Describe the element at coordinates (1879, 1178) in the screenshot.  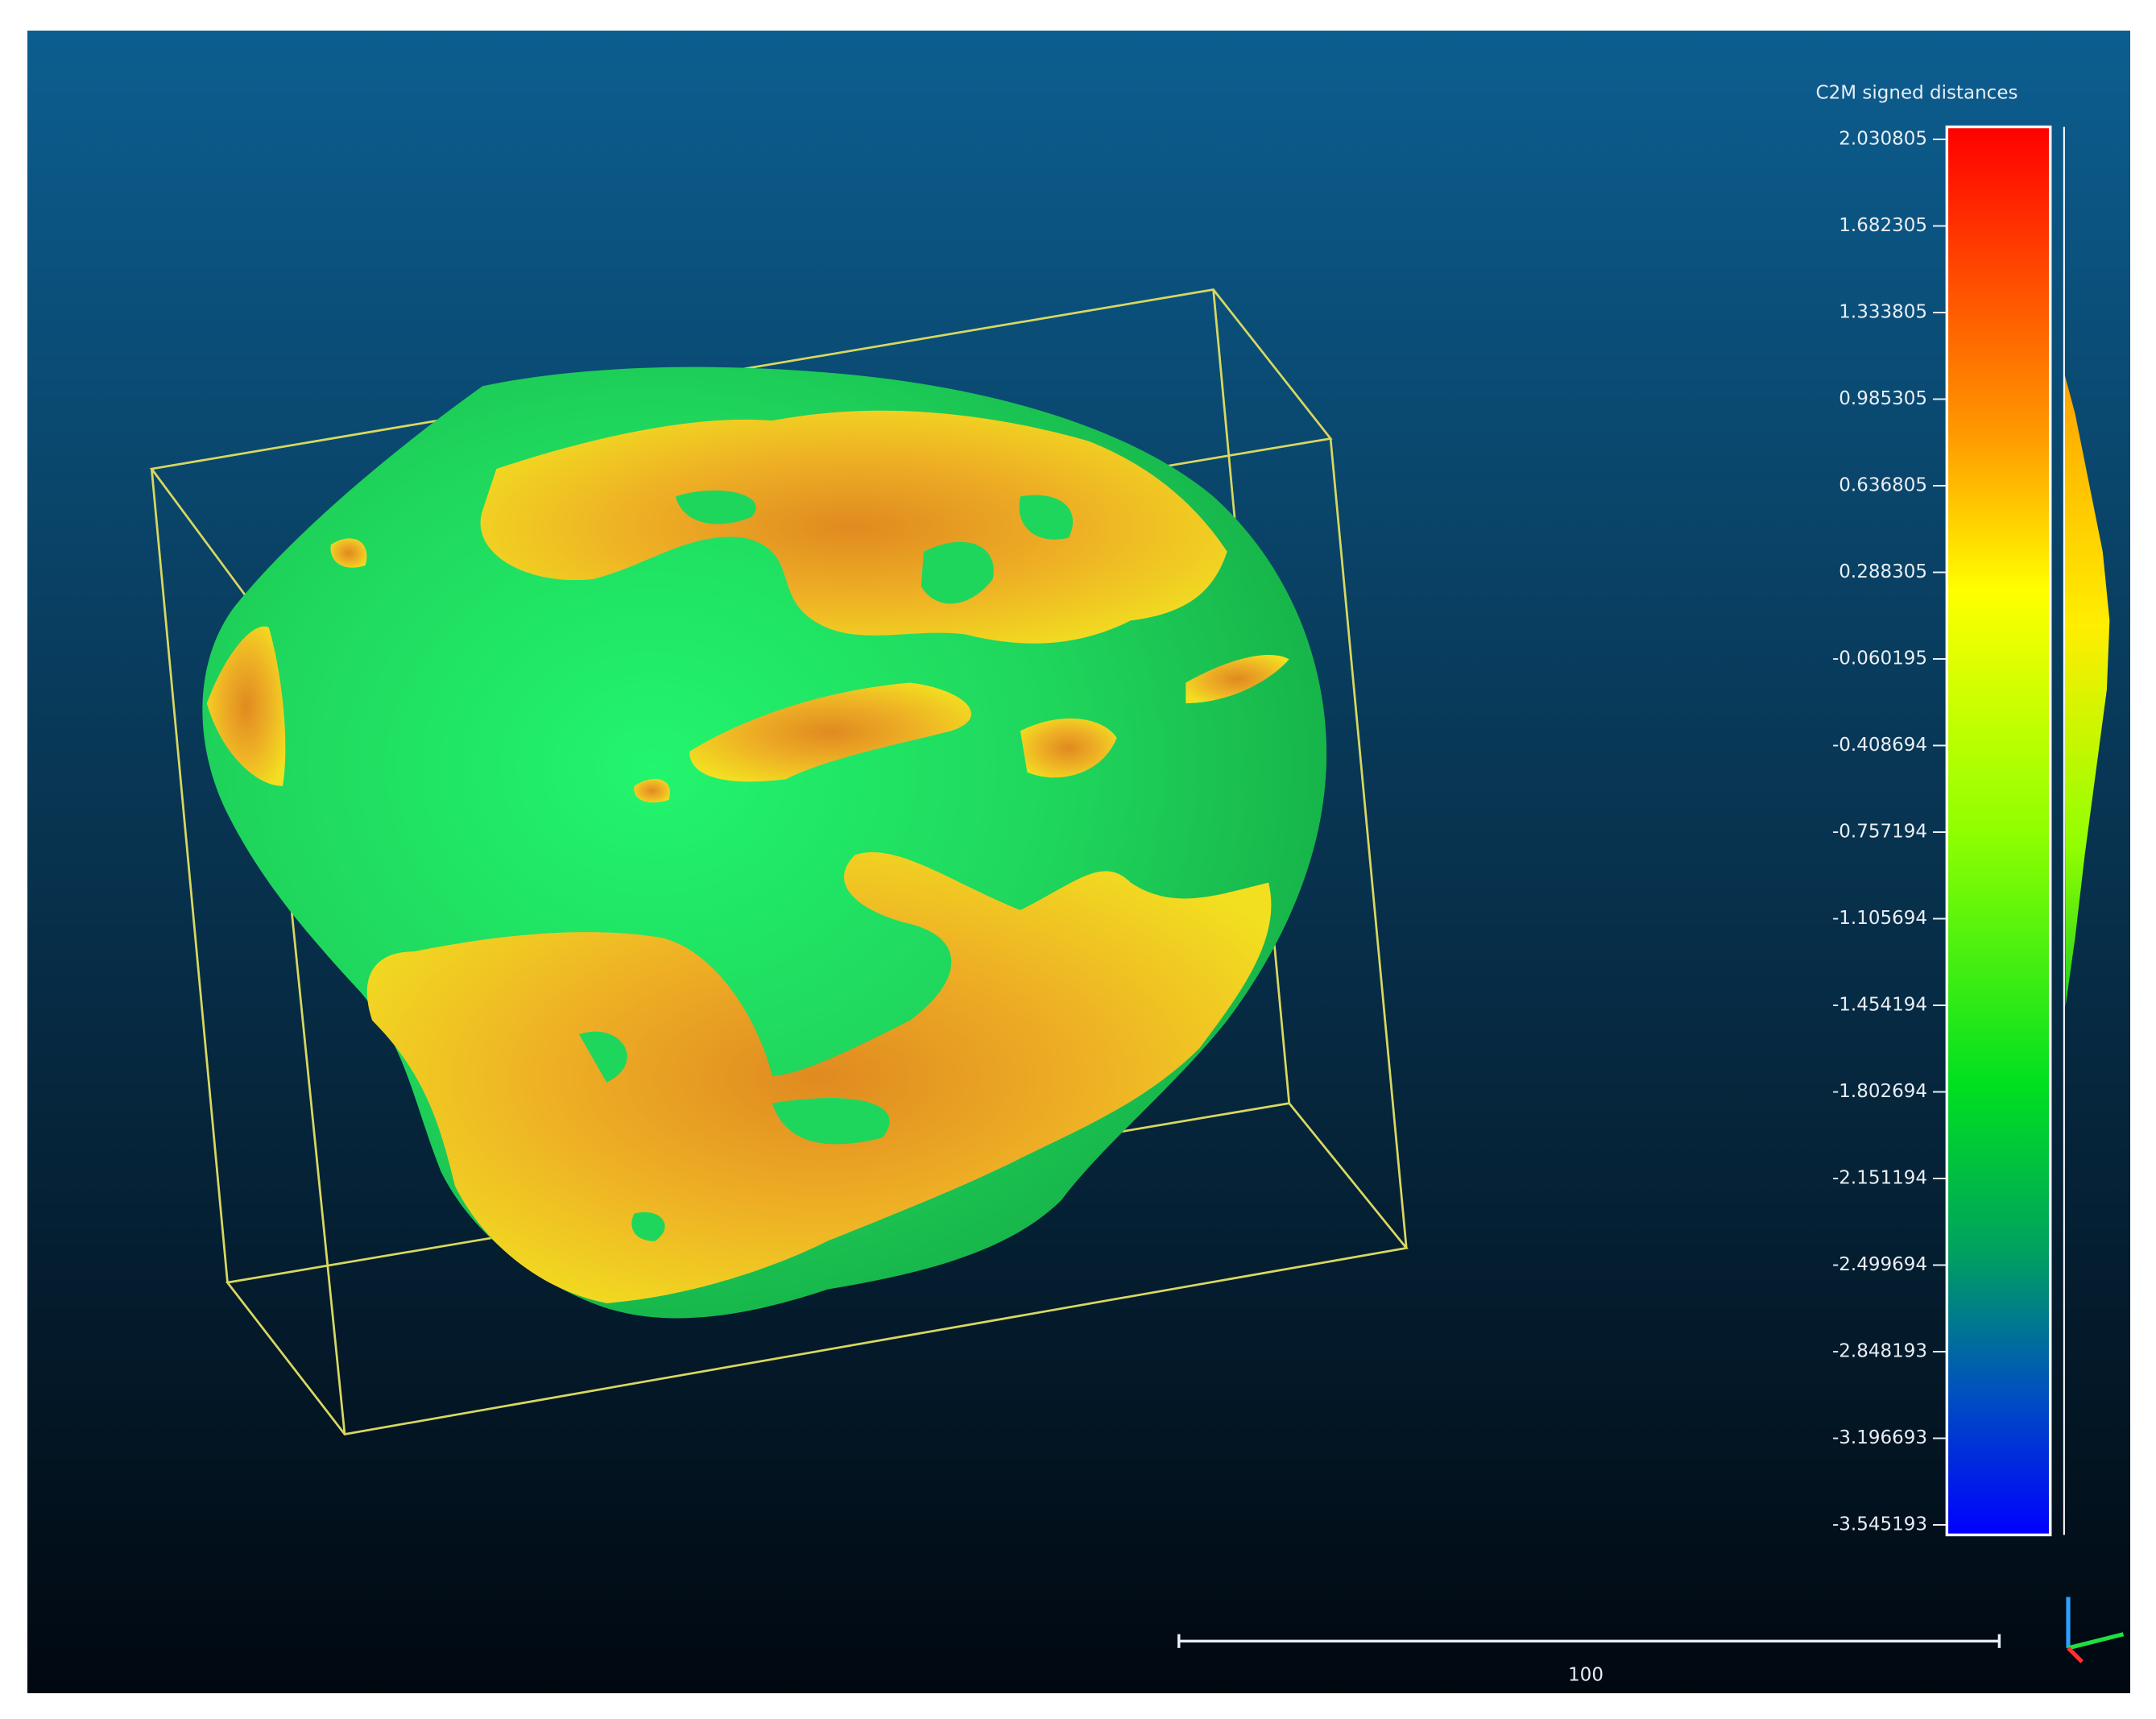
I see `scale-tick-label: -2.151194` at that location.